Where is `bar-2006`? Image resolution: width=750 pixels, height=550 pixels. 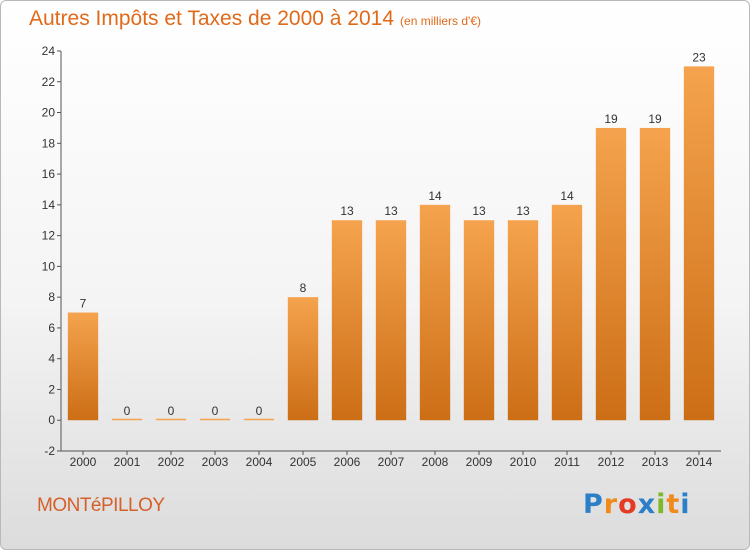
bar-2006 is located at coordinates (347, 320).